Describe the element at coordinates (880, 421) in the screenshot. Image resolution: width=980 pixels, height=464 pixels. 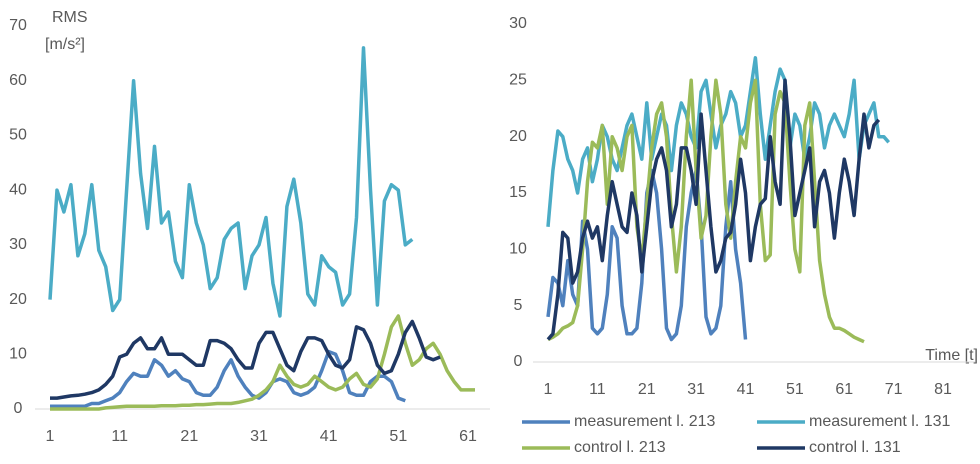
I see `legend-label: measurement l. 131` at that location.